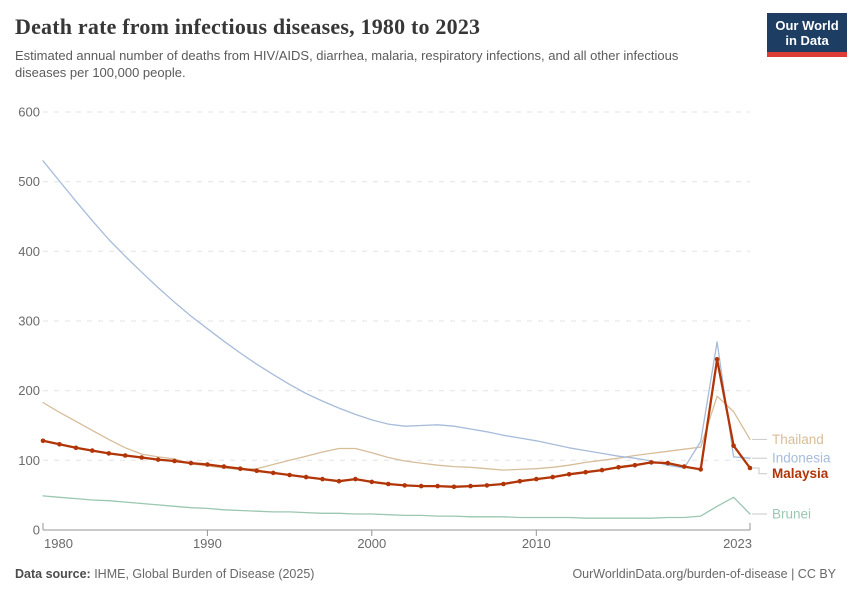  I want to click on marker-malaysia-1994, so click(273, 473).